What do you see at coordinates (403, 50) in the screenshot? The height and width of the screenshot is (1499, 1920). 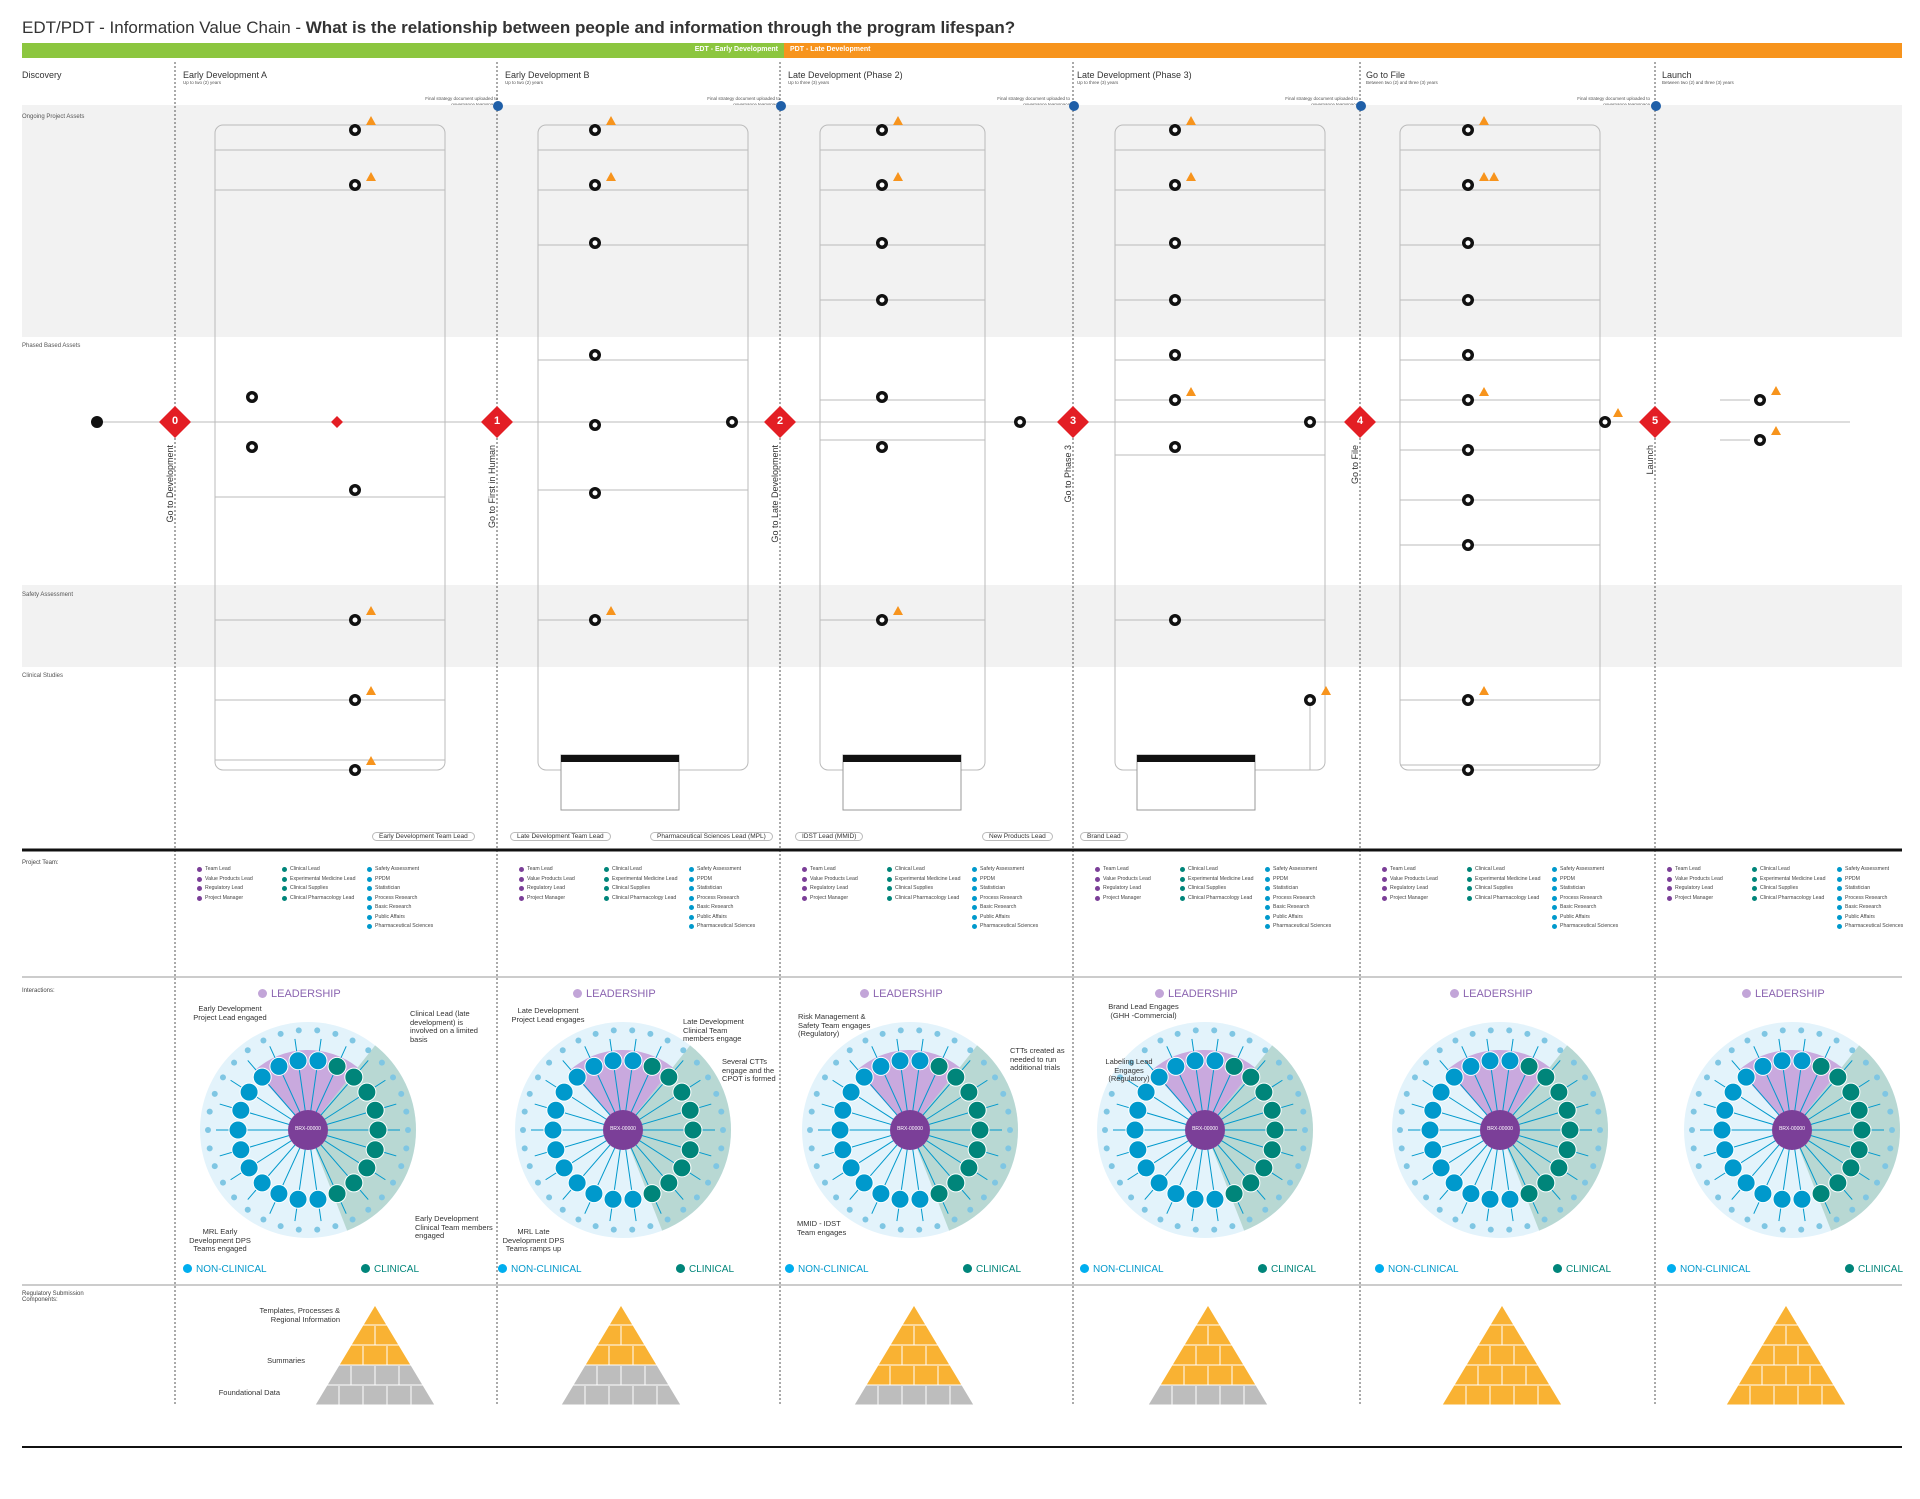 I see `phase-bar-edt: EDT - Early Development` at bounding box center [403, 50].